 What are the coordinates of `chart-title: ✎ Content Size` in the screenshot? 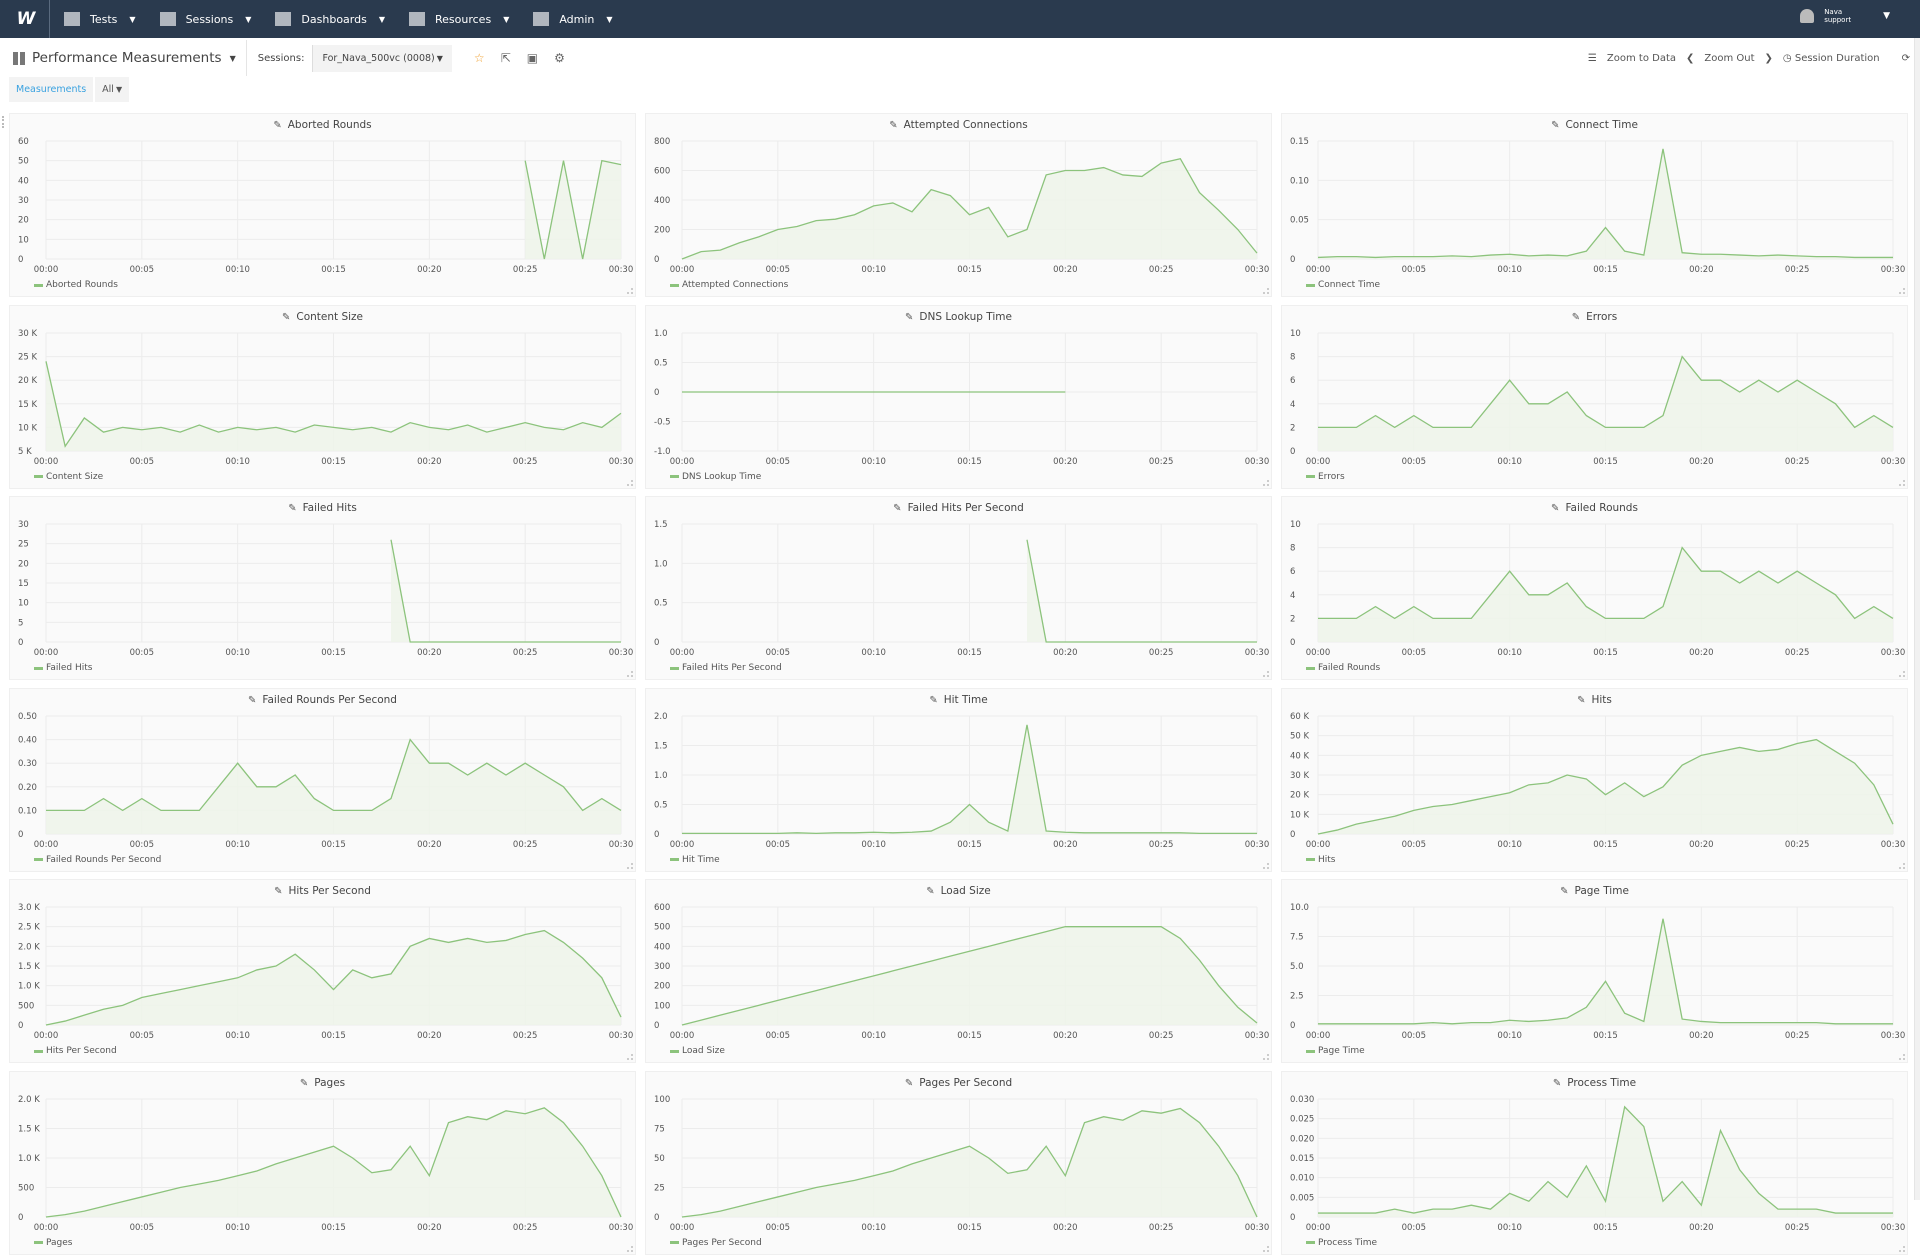 It's located at (322, 317).